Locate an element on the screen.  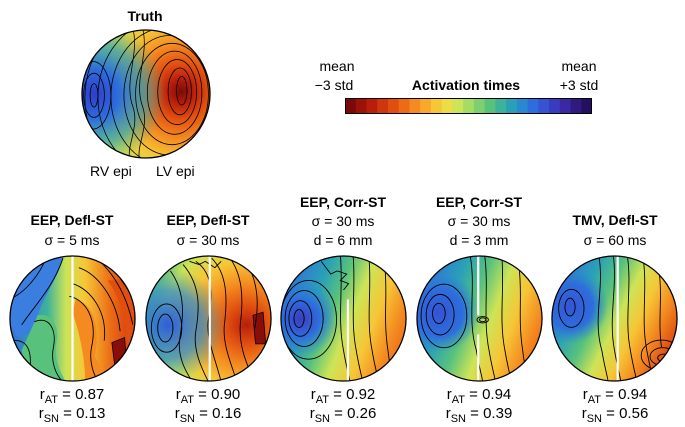
colorbar is located at coordinates (468, 106).